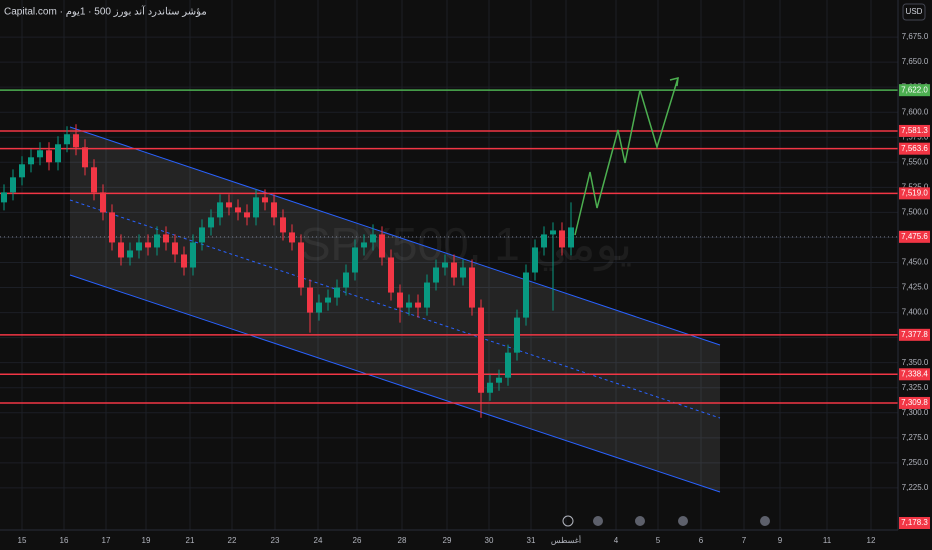 The image size is (932, 550). Describe the element at coordinates (22, 540) in the screenshot. I see `x-tick-label: 15` at that location.